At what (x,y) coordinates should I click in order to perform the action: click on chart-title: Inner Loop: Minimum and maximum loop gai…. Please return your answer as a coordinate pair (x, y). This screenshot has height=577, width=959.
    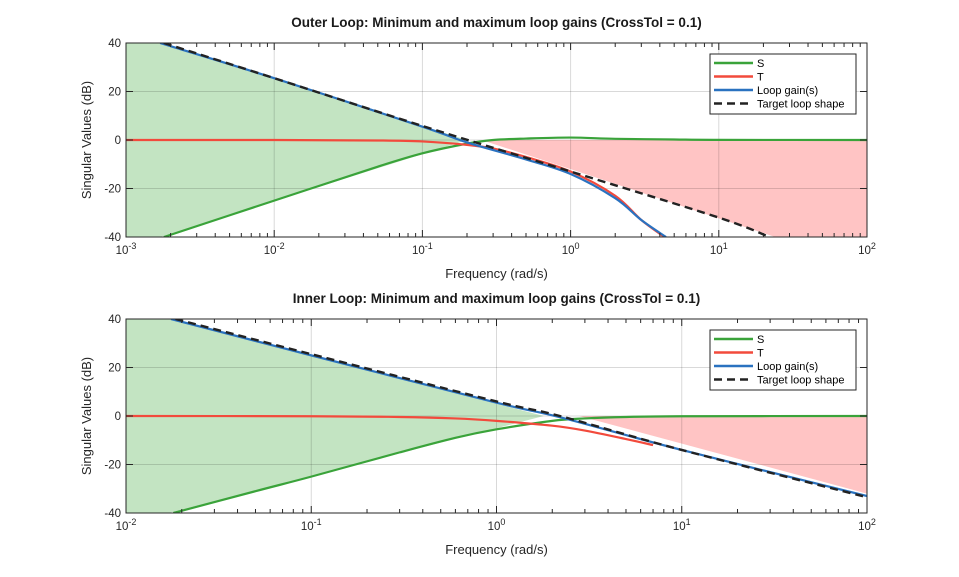
    Looking at the image, I should click on (496, 298).